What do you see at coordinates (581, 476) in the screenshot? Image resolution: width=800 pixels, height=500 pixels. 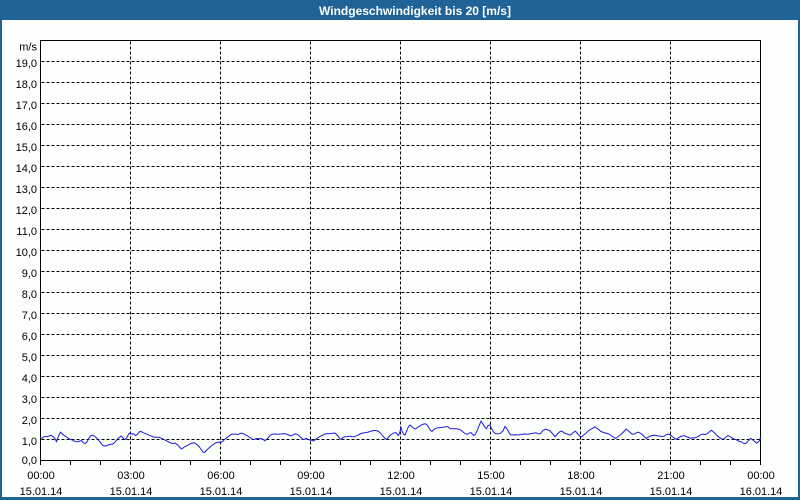 I see `svg-text: 18:00` at bounding box center [581, 476].